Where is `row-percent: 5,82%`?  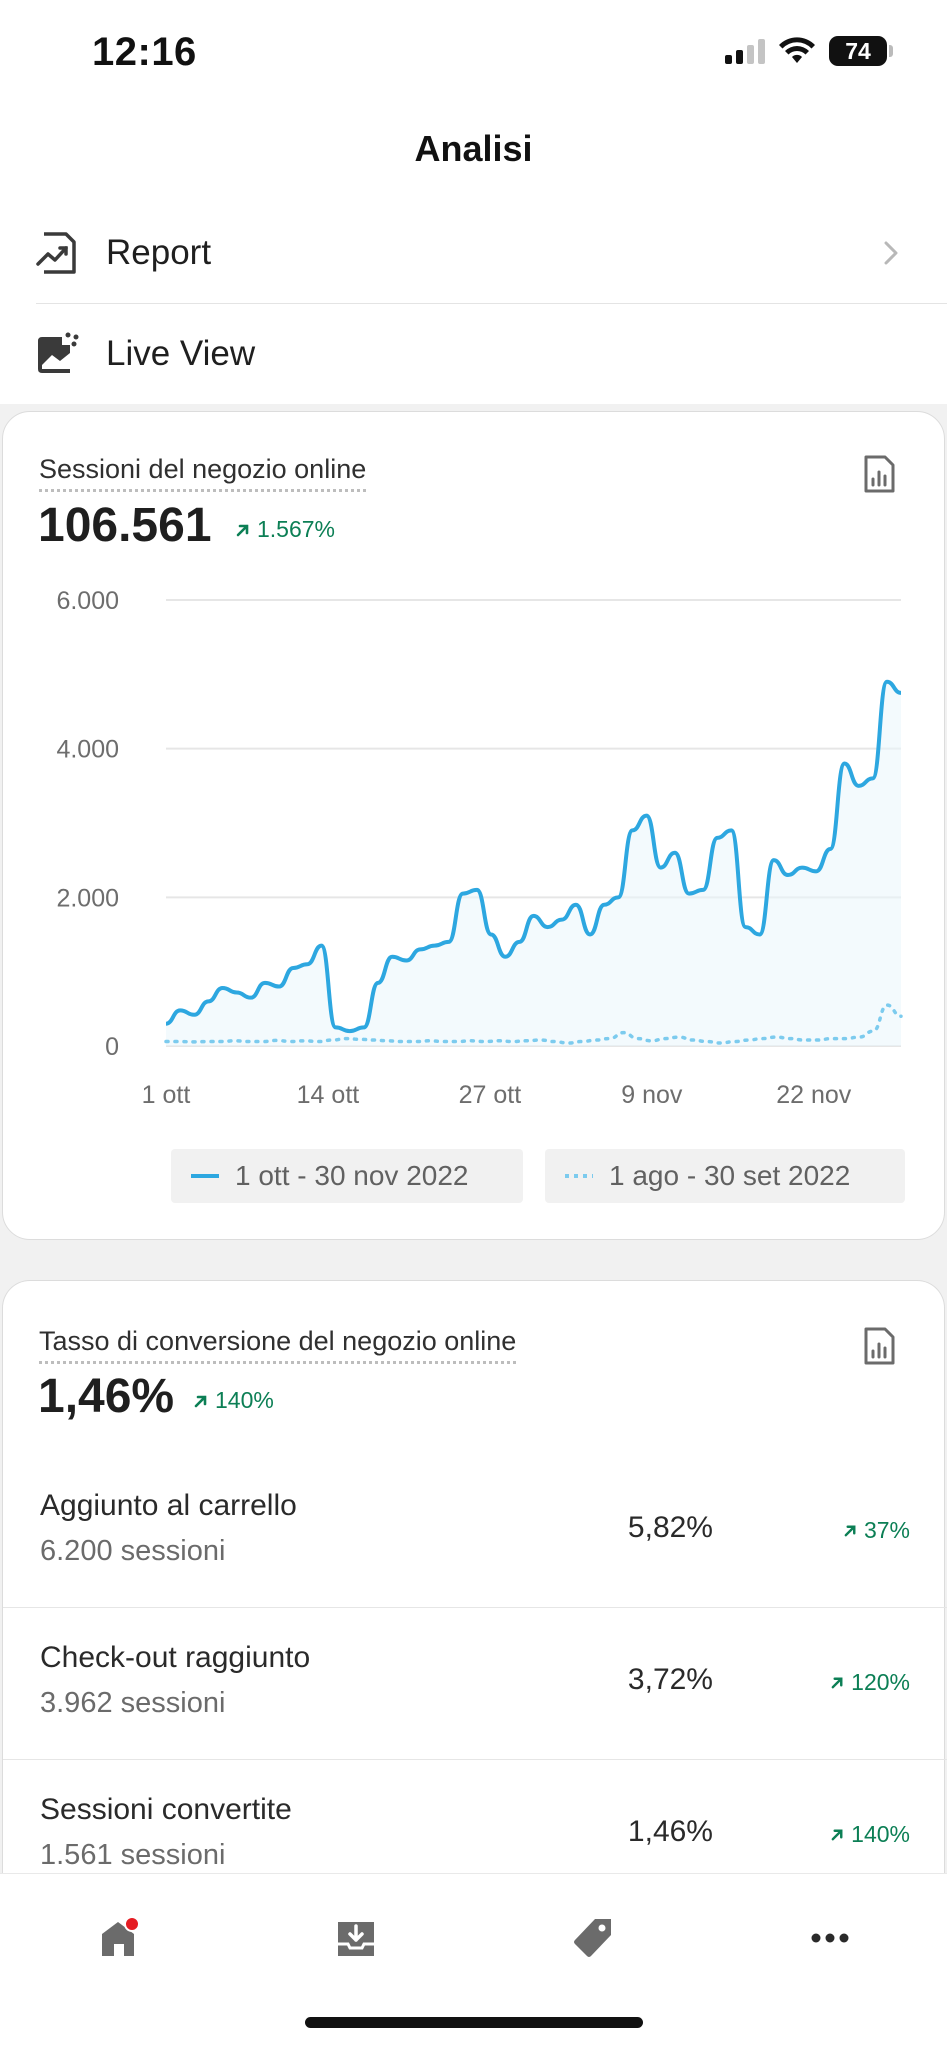 row-percent: 5,82% is located at coordinates (670, 1527).